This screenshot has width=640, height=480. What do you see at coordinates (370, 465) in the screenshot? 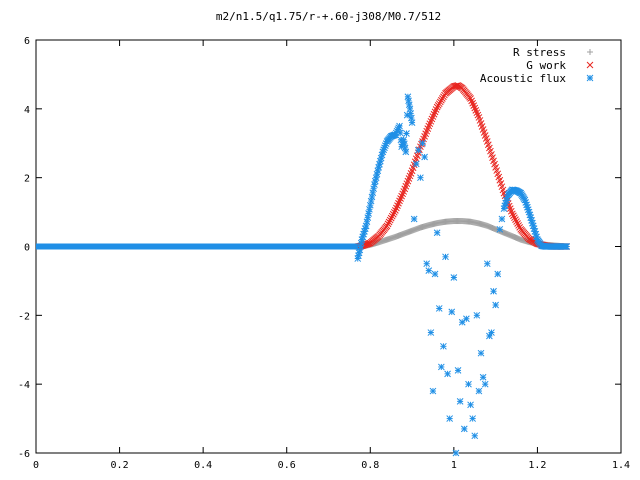
I see `x-tick-label: 0.8` at bounding box center [370, 465].